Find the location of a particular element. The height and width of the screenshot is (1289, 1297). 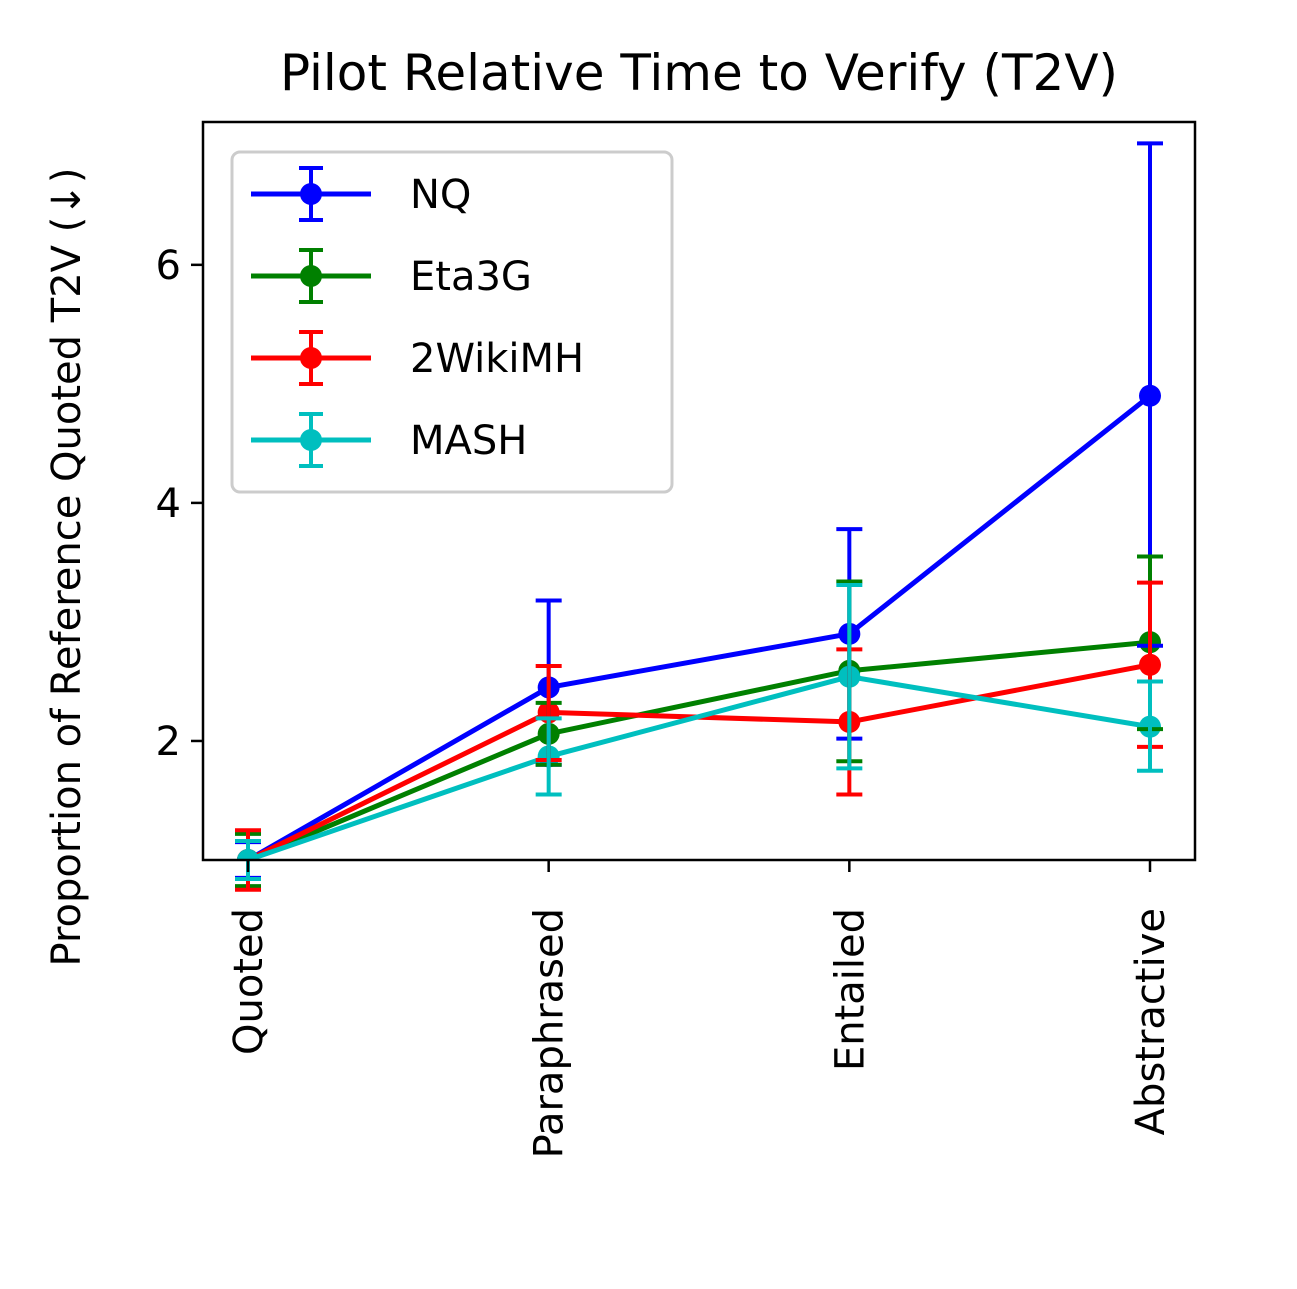

legend-marker-mash is located at coordinates (311, 440).